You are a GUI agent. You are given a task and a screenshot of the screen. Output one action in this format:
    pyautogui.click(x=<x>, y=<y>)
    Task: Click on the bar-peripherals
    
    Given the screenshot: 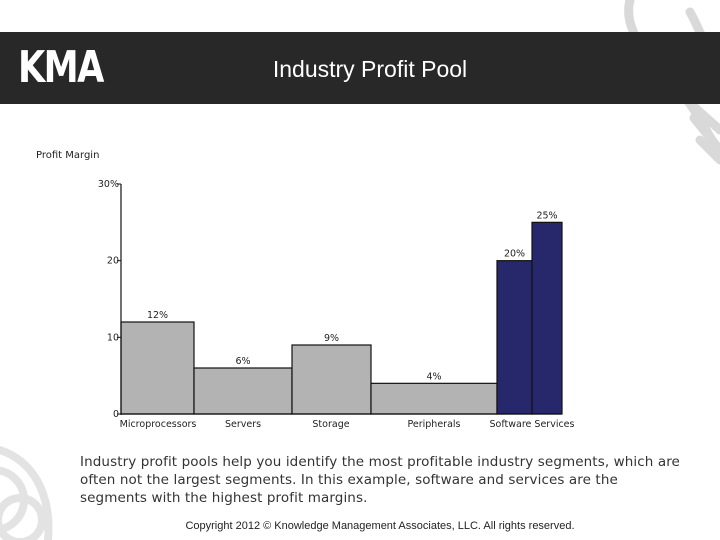 What is the action you would take?
    pyautogui.click(x=434, y=398)
    